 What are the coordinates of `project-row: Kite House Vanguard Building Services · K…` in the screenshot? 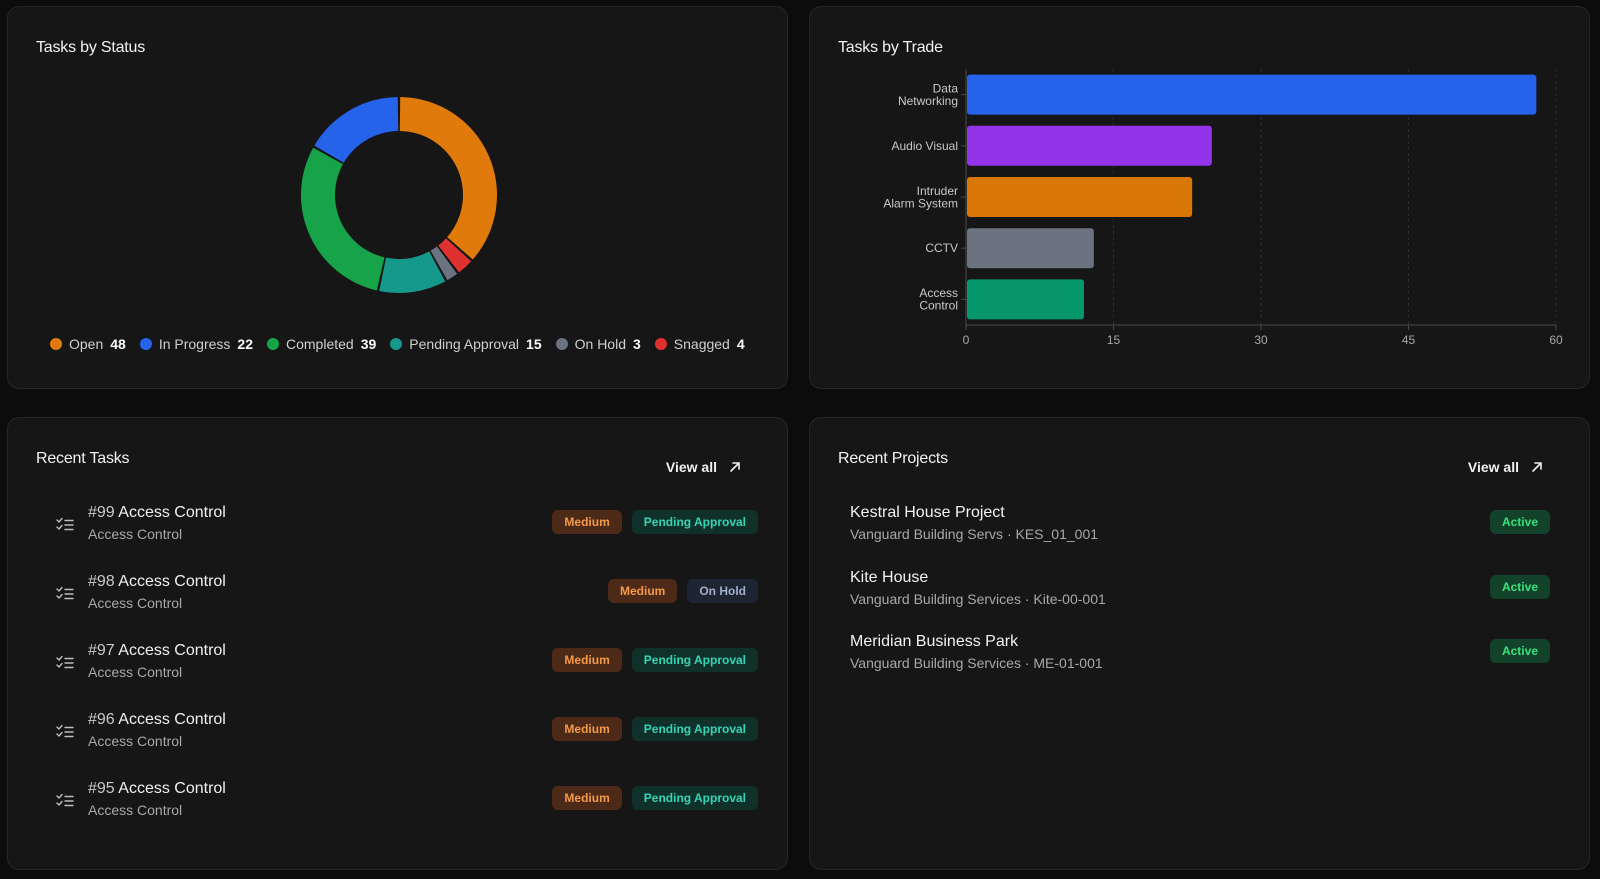 It's located at (1200, 590).